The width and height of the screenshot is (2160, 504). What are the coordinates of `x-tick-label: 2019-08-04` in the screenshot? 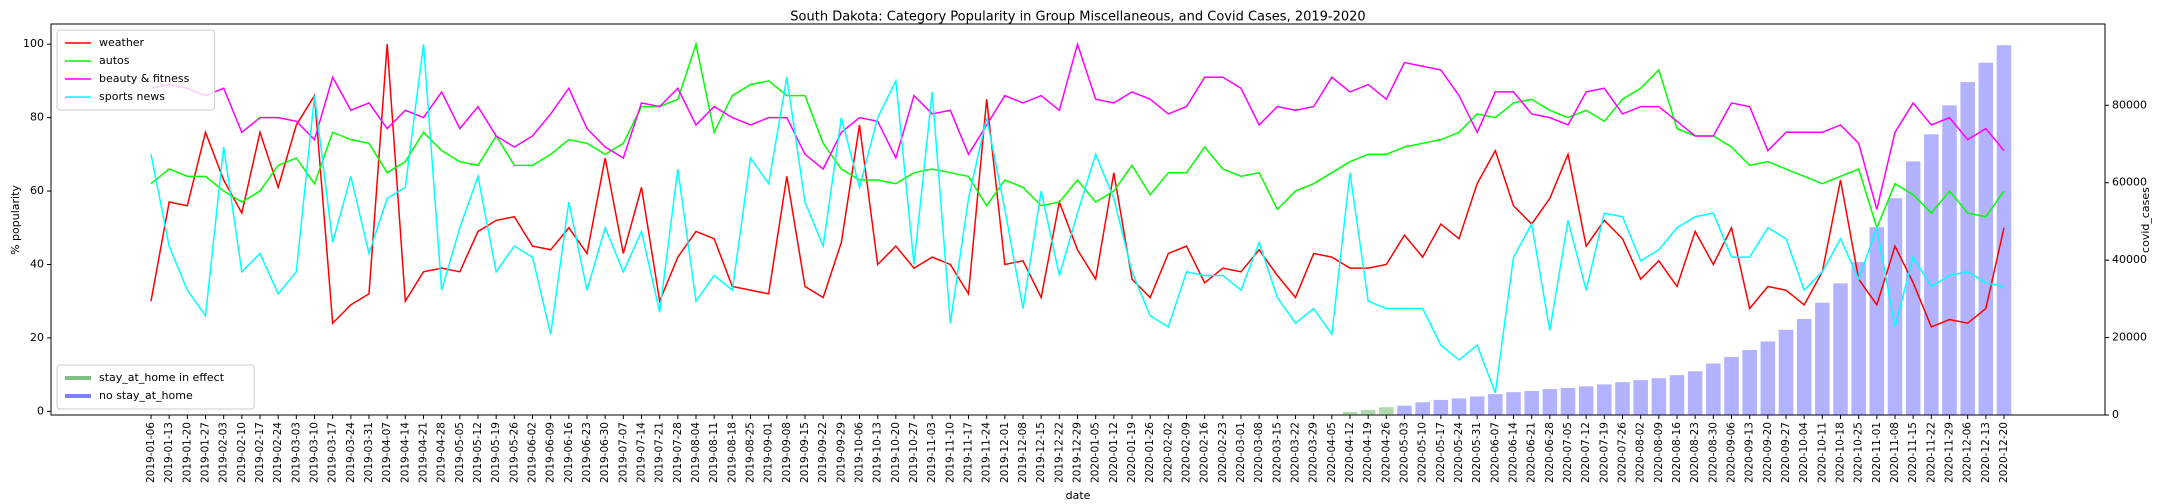 It's located at (696, 452).